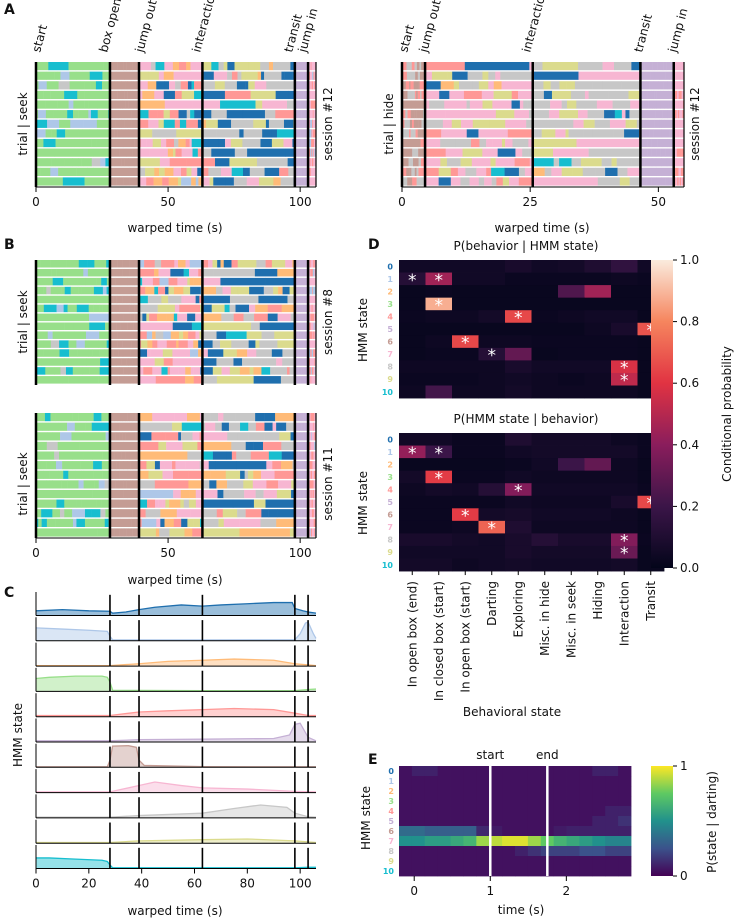 Image resolution: width=735 pixels, height=922 pixels. I want to click on state-tick-label: 7, so click(390, 527).